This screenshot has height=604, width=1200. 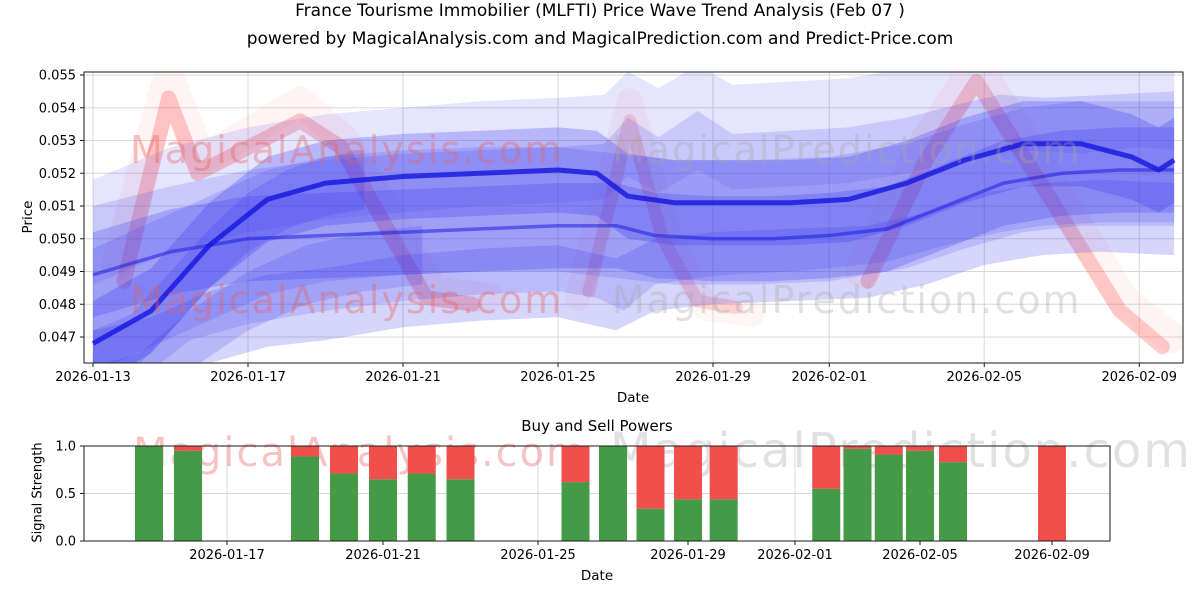 I want to click on price-xtick-label: 2026-01-25, so click(x=558, y=377).